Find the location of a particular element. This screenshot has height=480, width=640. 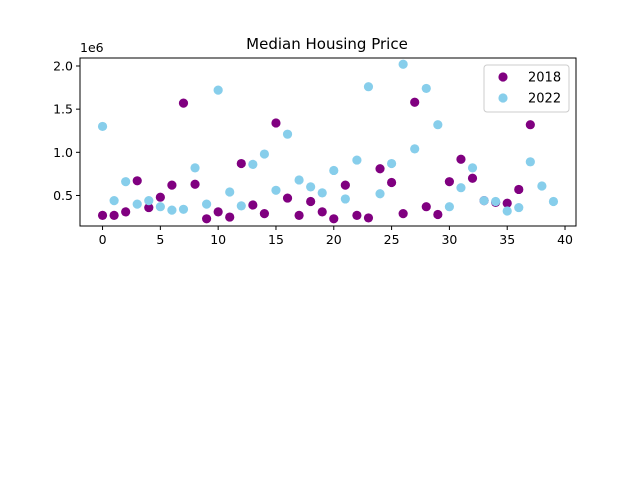

x-axis: 0 5 10 15 20 25 30 35 40 is located at coordinates (336, 236).